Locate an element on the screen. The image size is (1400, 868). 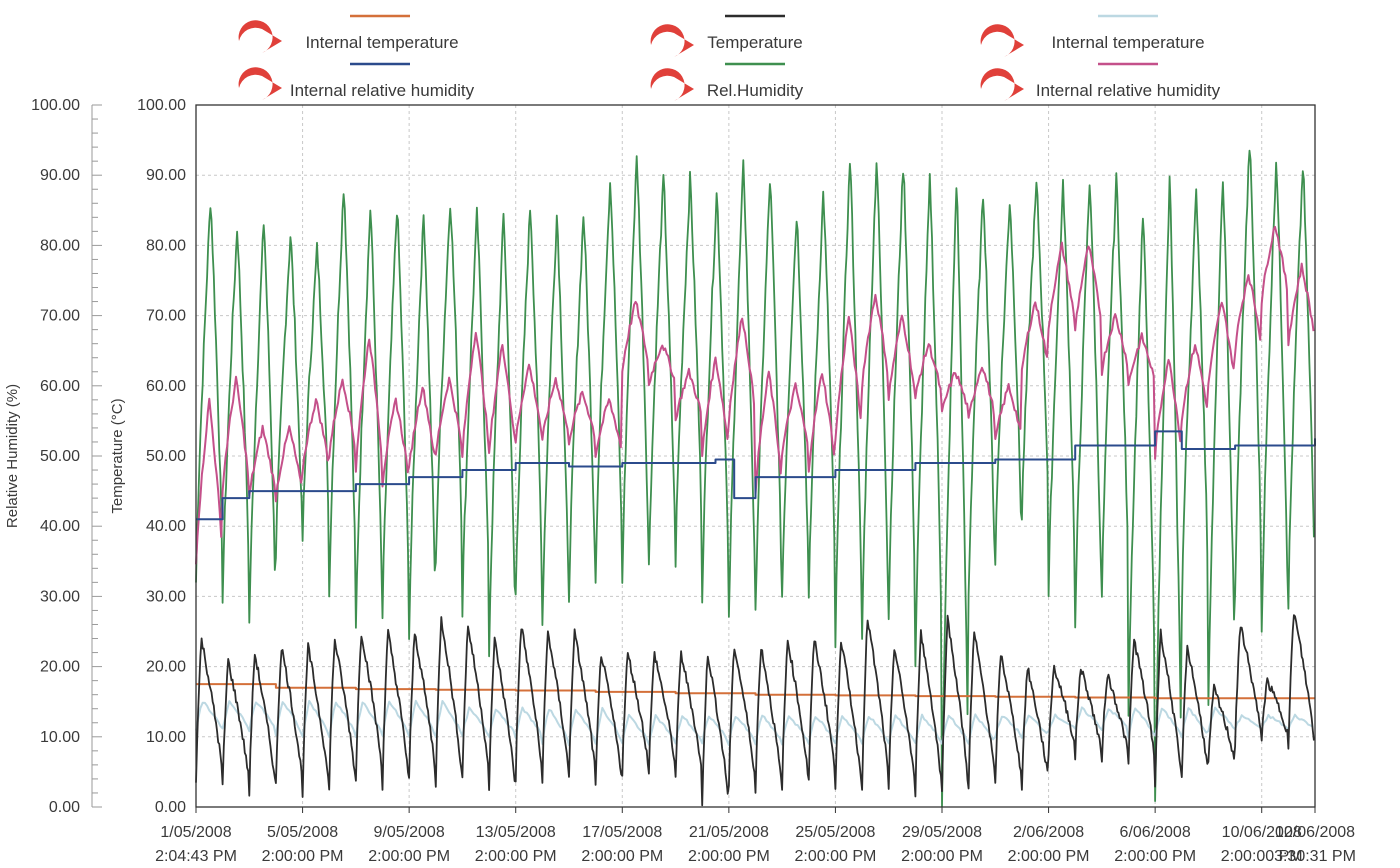
y-tick-label-humidity: 10.00 is located at coordinates (60, 737).